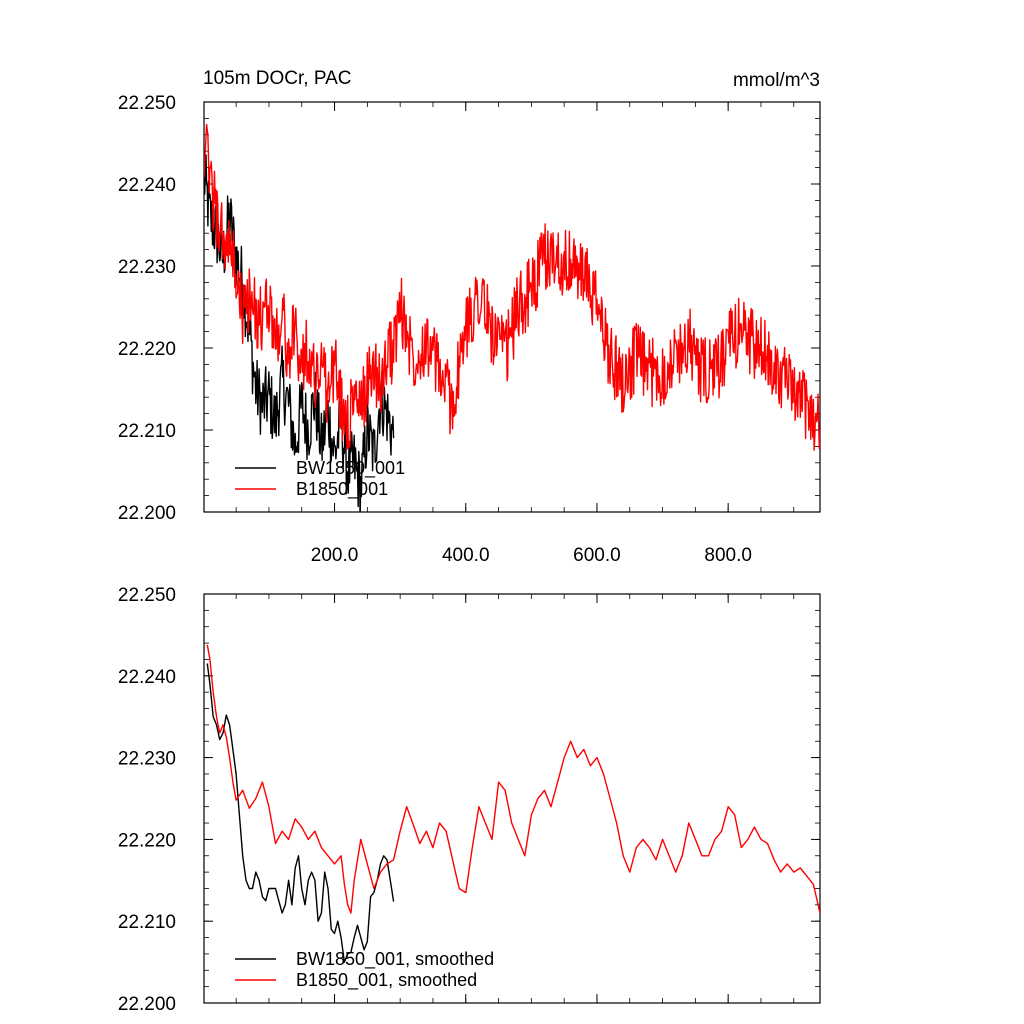 The height and width of the screenshot is (1024, 1024). I want to click on figure-title: 105m DOCr, PAC, so click(277, 78).